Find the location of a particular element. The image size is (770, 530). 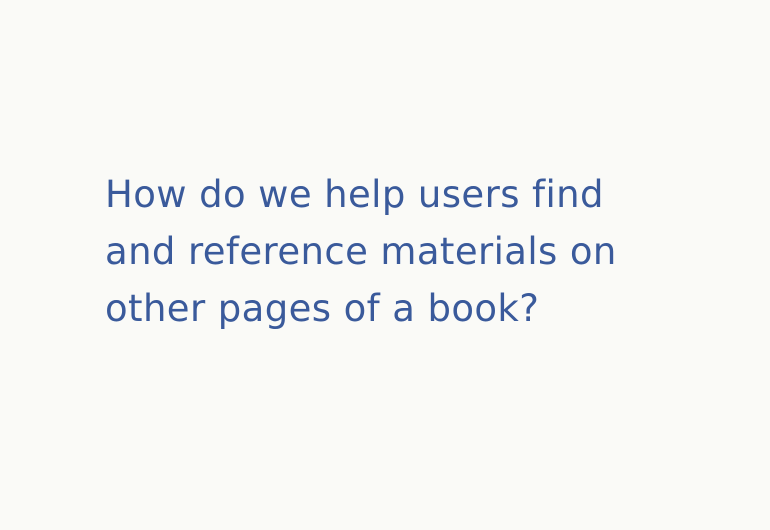

question-line-3: other pages of a book? is located at coordinates (322, 308).